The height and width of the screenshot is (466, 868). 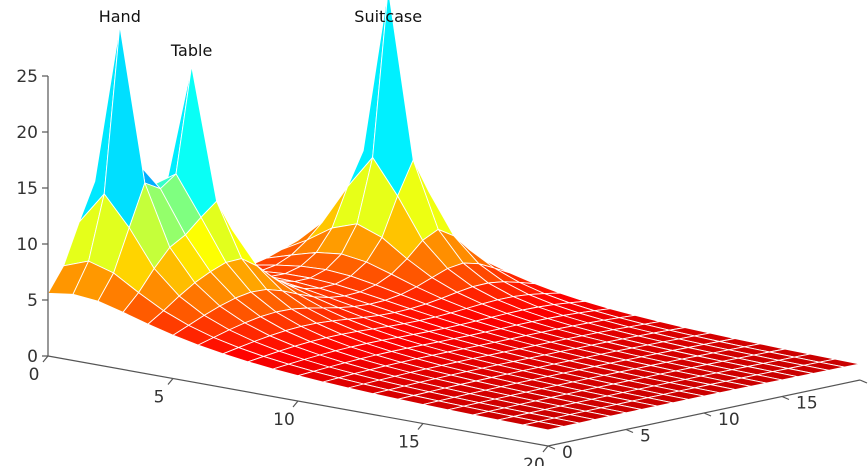 I want to click on x-tick-label: 10, so click(x=284, y=420).